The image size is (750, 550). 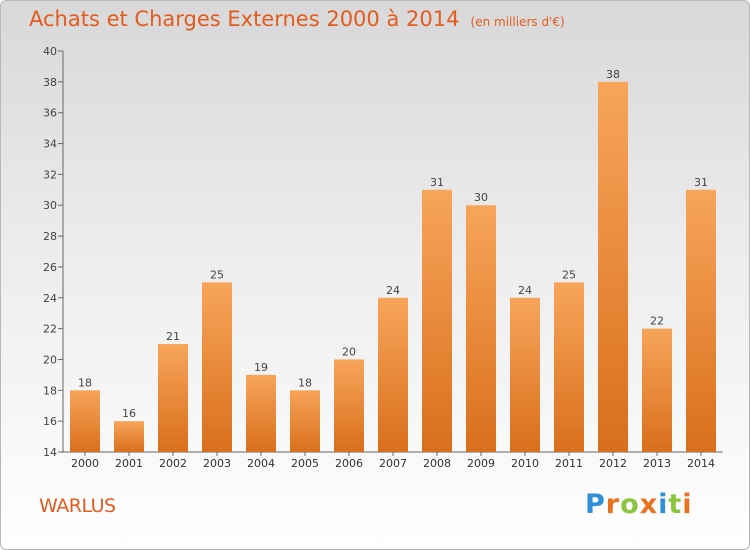 What do you see at coordinates (657, 321) in the screenshot?
I see `data-label: 22` at bounding box center [657, 321].